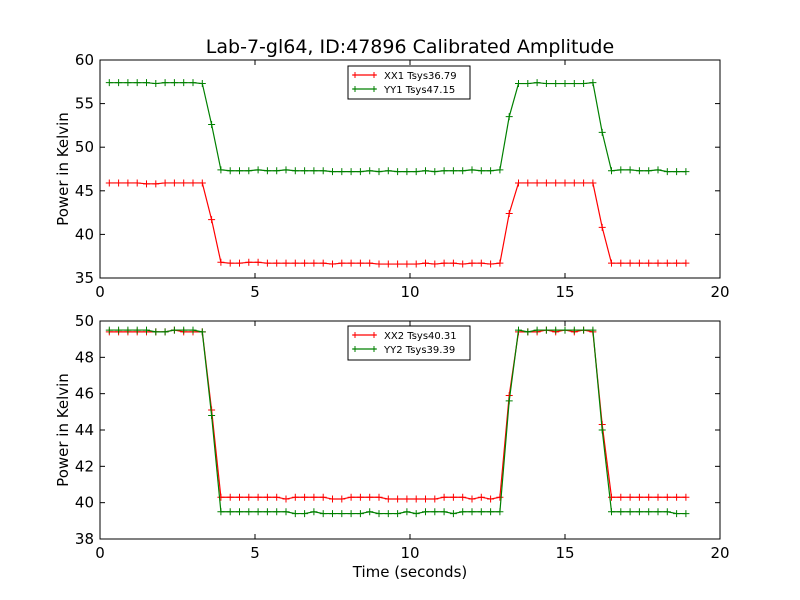  What do you see at coordinates (419, 350) in the screenshot?
I see `bottom-legend-label-2: YY2 Tsys39.39` at bounding box center [419, 350].